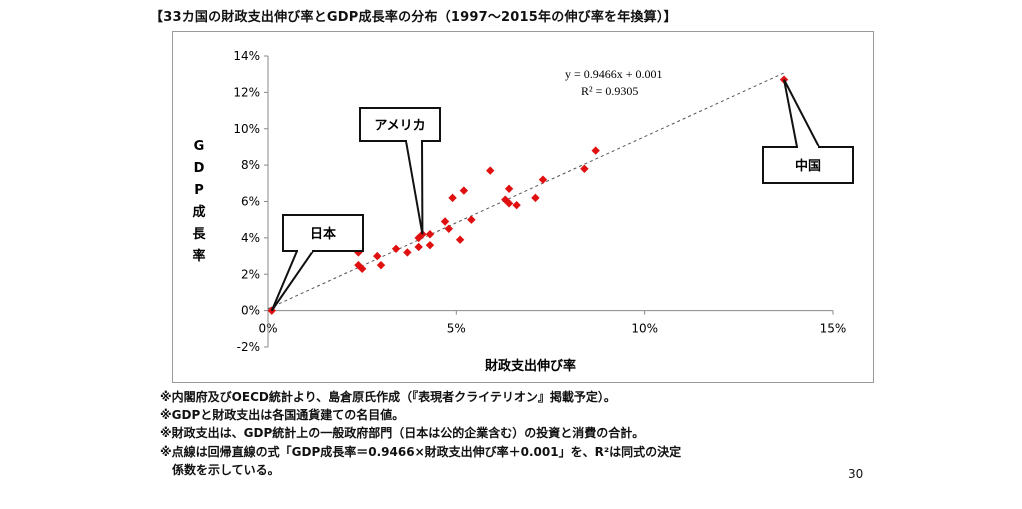 This screenshot has width=1022, height=509. I want to click on y-axis-label-char: 成, so click(198, 212).